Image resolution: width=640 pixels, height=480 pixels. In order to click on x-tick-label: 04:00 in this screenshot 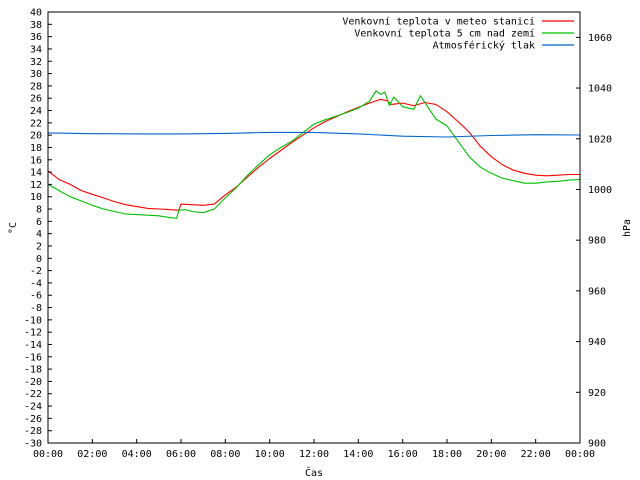, I will do `click(137, 454)`.